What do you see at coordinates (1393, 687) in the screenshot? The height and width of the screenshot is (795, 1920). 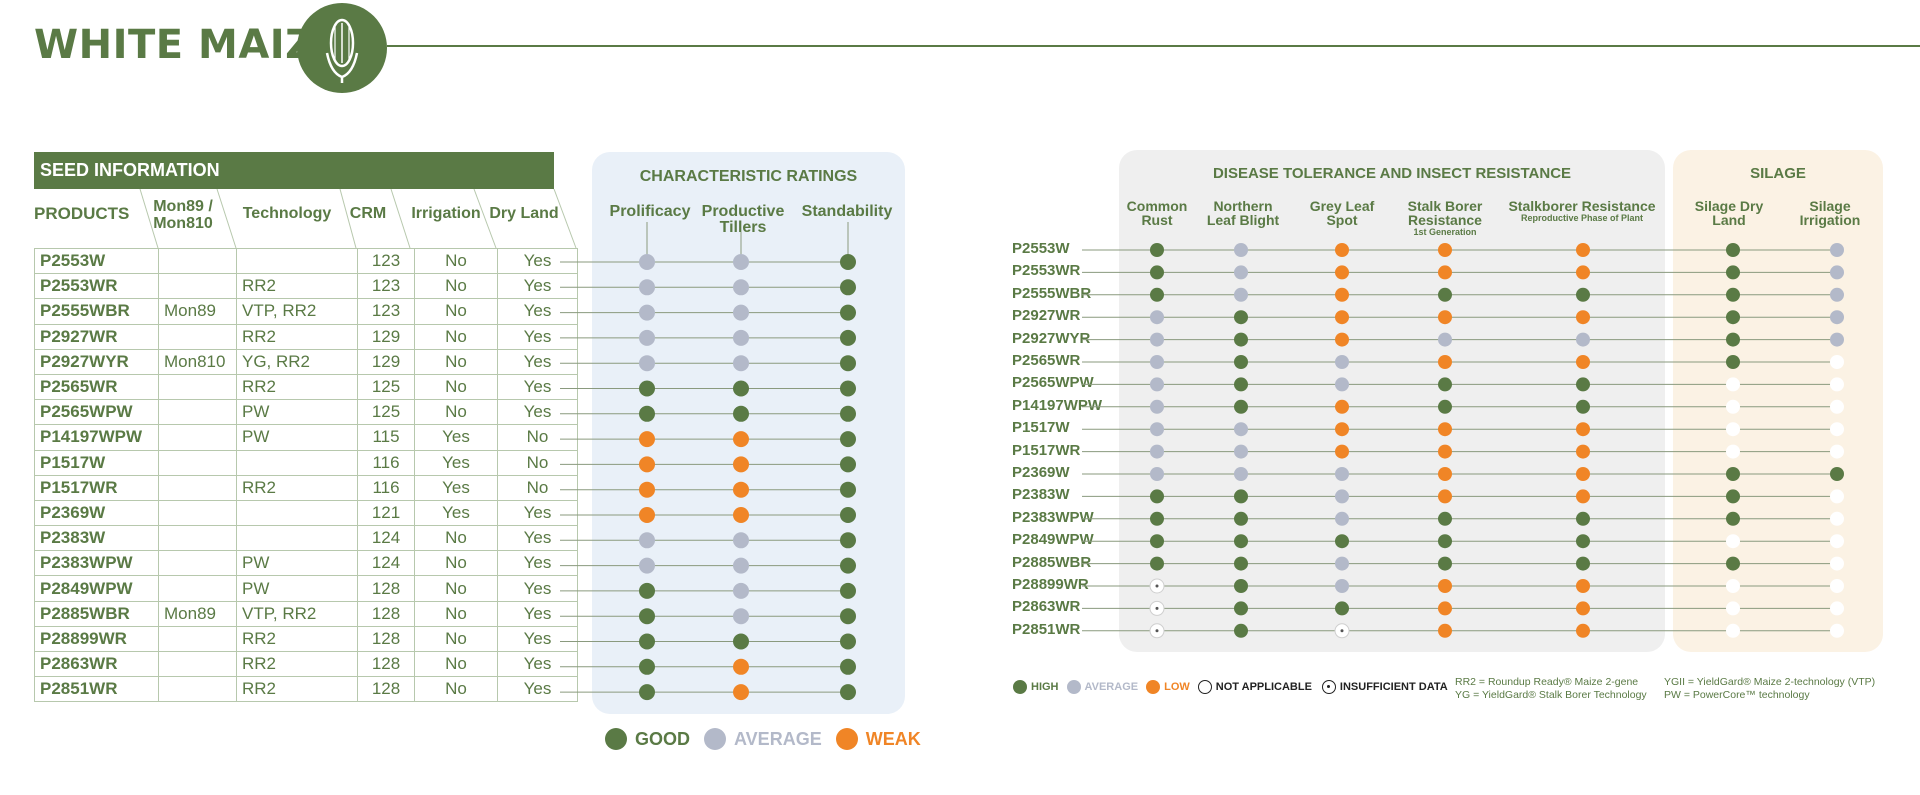 I see `legend-insufficient-data: INSUFFICIENT DATA` at bounding box center [1393, 687].